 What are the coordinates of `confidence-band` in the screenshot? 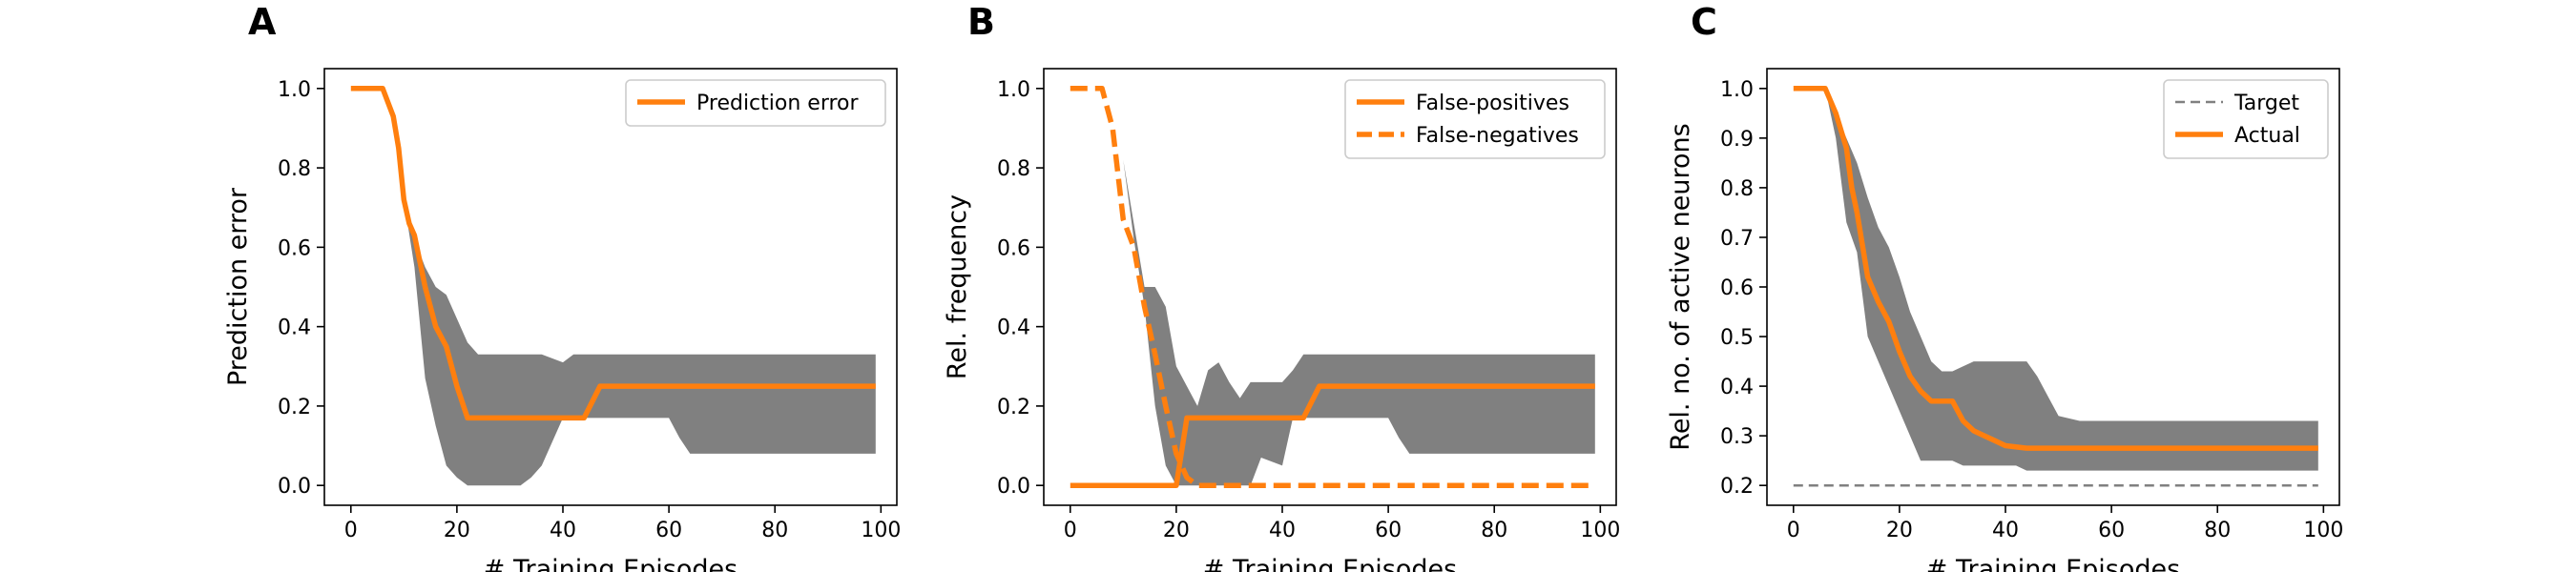 It's located at (2055, 279).